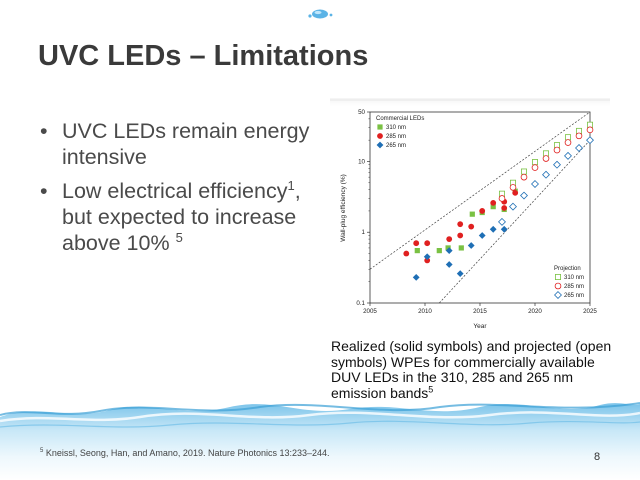 The height and width of the screenshot is (480, 640). I want to click on x-tick-label: 2025, so click(590, 311).